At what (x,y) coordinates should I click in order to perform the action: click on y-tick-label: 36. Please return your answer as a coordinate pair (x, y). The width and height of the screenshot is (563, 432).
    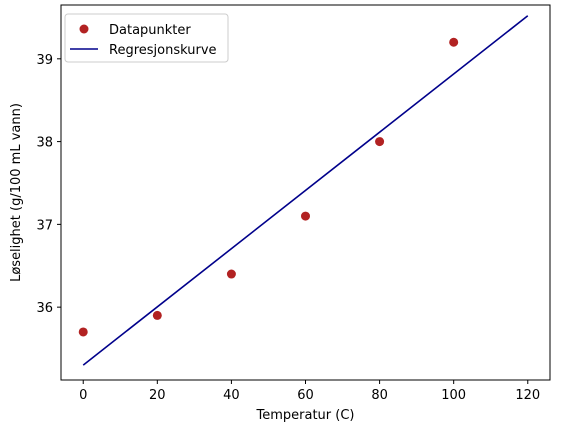
    Looking at the image, I should click on (44, 308).